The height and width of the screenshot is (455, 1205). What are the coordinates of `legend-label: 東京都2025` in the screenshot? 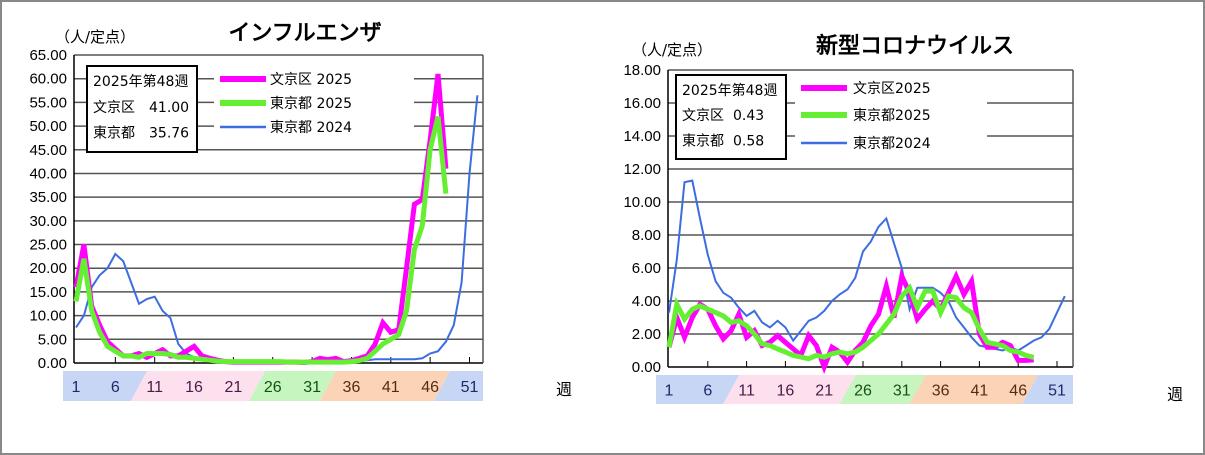 It's located at (892, 116).